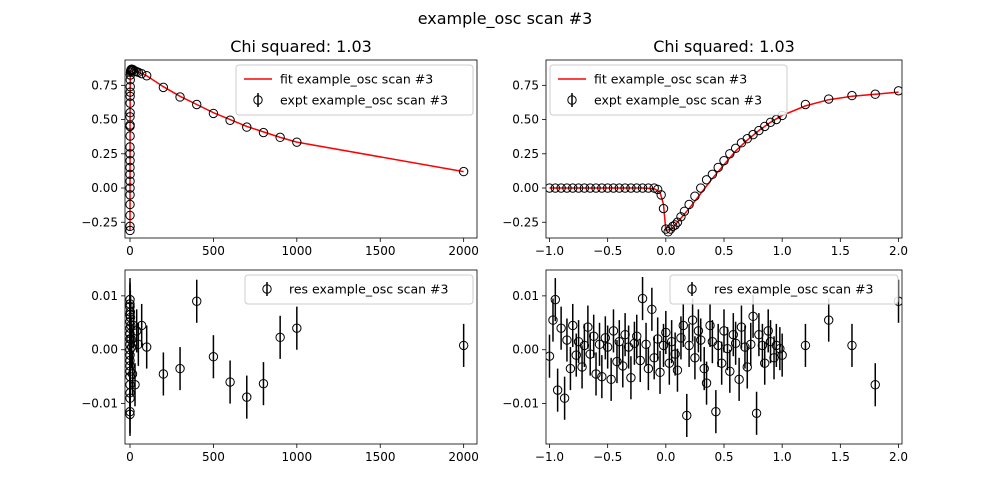 This screenshot has width=1000, height=500. Describe the element at coordinates (525, 154) in the screenshot. I see `y-tick-label: 0.25` at that location.